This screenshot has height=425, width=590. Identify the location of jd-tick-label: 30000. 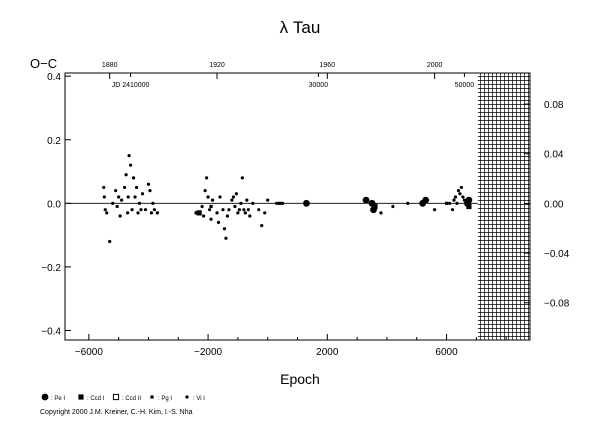
(319, 85).